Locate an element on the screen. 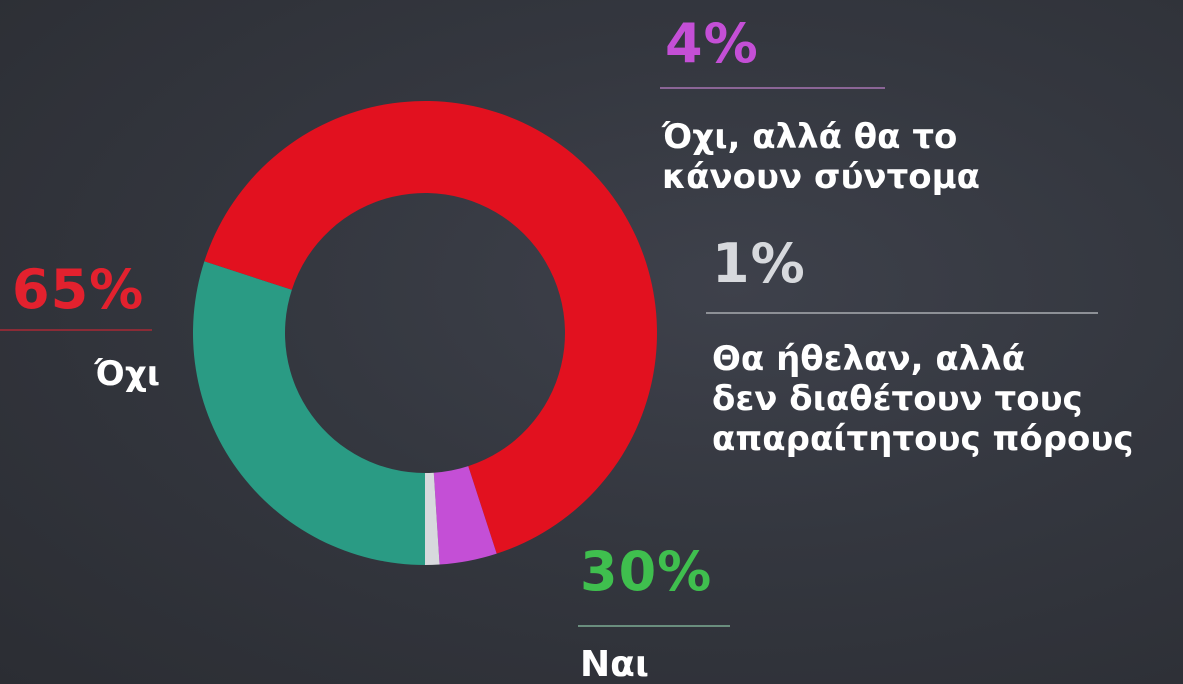  category-label-syntoma-line-1: Όχι, αλλά θα το is located at coordinates (809, 137).